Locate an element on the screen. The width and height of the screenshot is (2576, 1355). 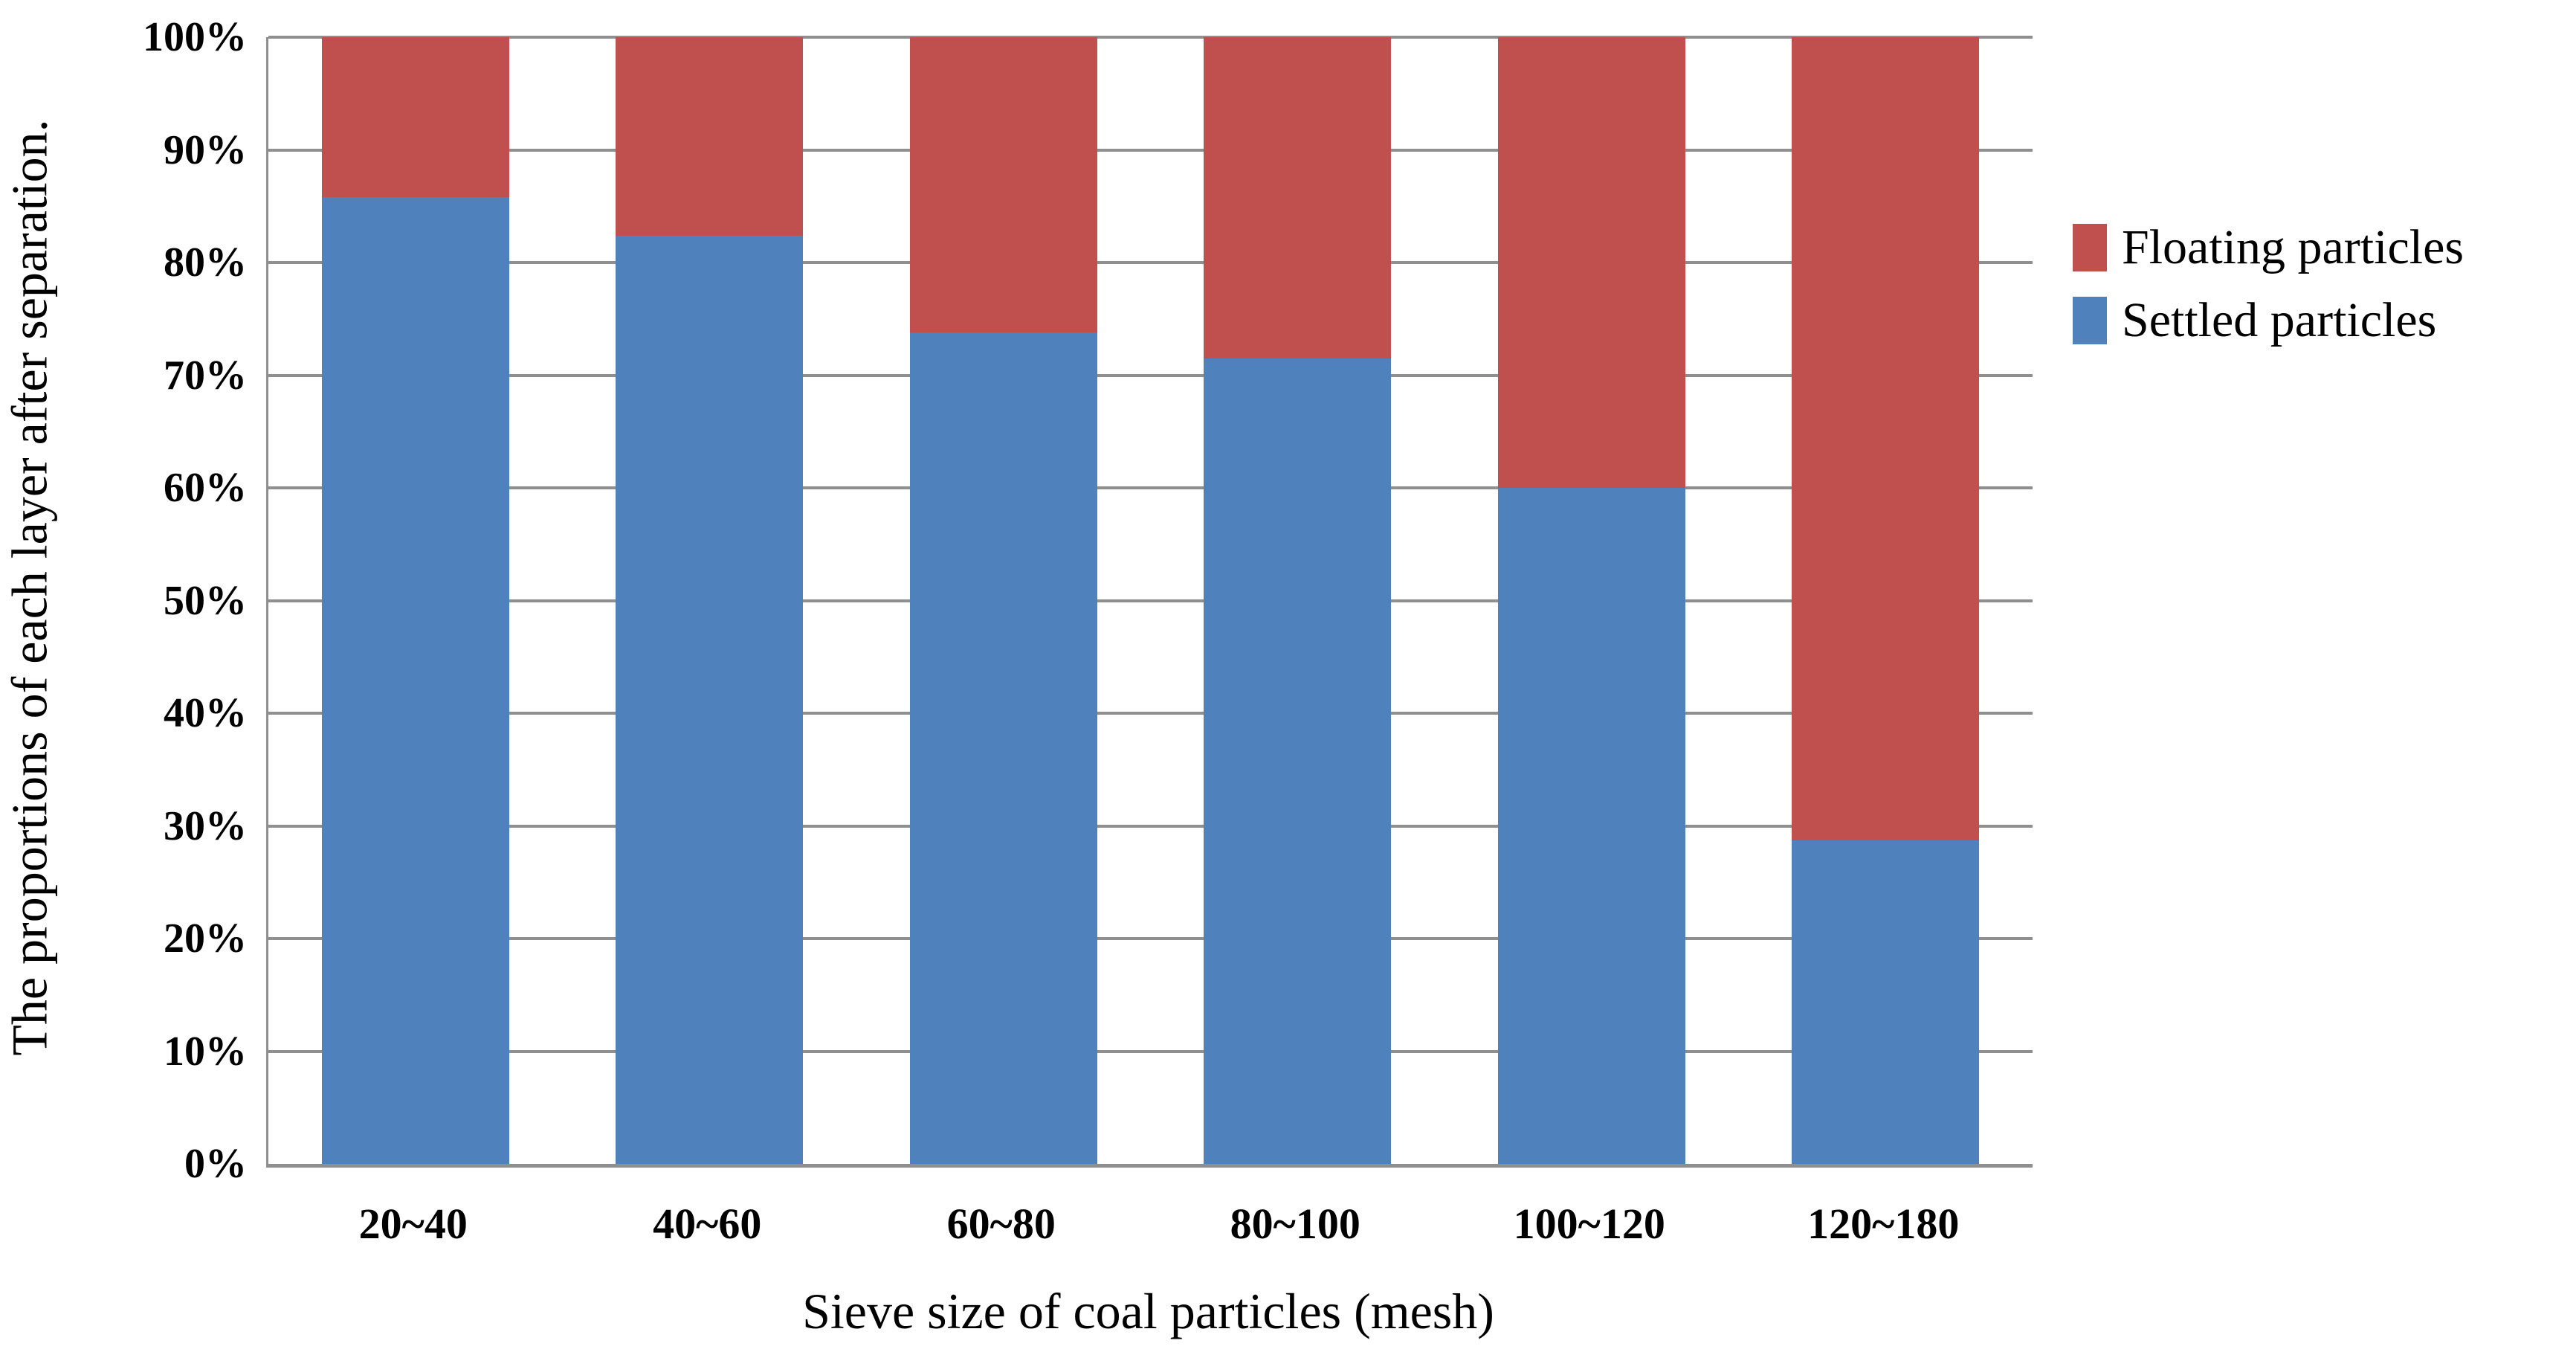
x-tick-label-80~100: 80~100 is located at coordinates (1295, 1224).